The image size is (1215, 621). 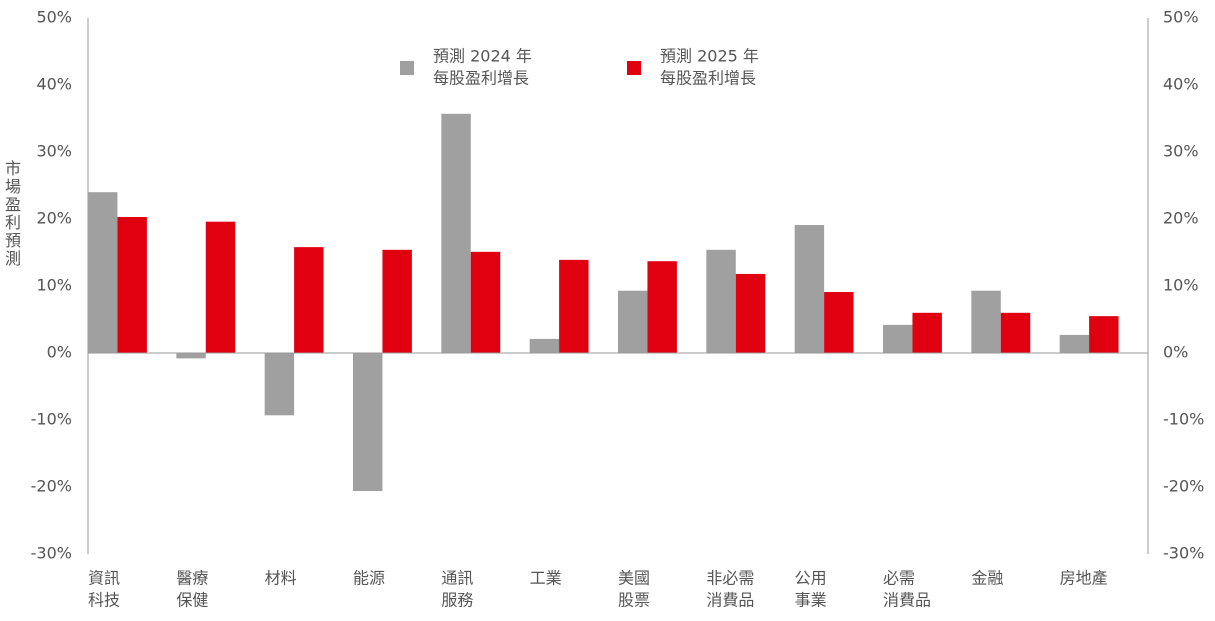 What do you see at coordinates (1181, 151) in the screenshot?
I see `y2-tick-label: 30%` at bounding box center [1181, 151].